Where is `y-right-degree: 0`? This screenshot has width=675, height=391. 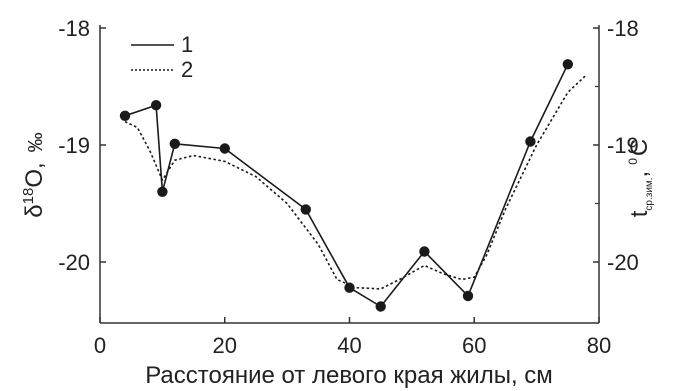 y-right-degree: 0 is located at coordinates (633, 161).